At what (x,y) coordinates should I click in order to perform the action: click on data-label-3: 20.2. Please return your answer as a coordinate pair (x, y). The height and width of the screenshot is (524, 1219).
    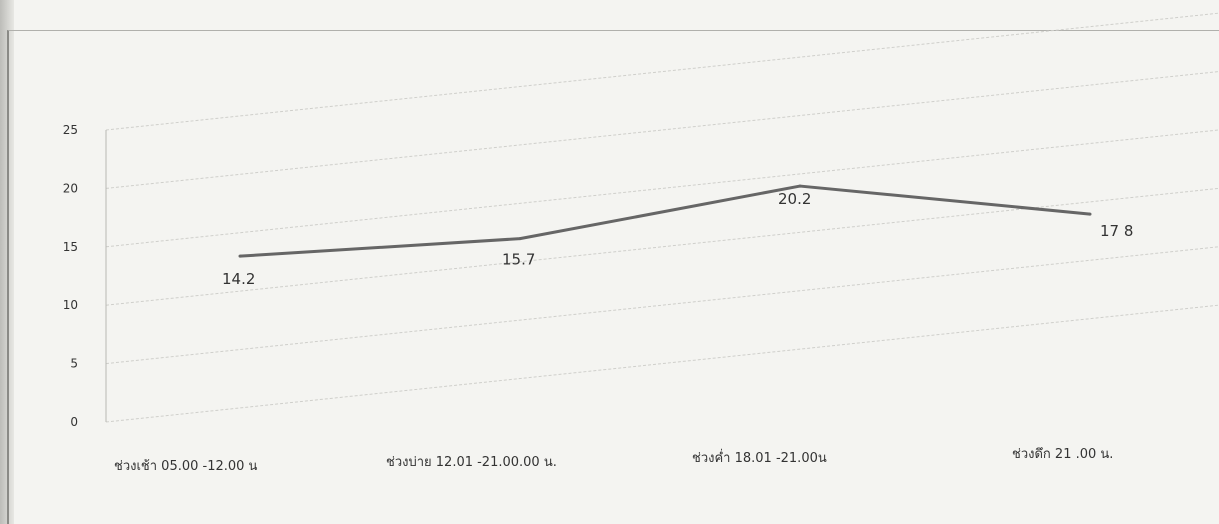
    Looking at the image, I should click on (794, 199).